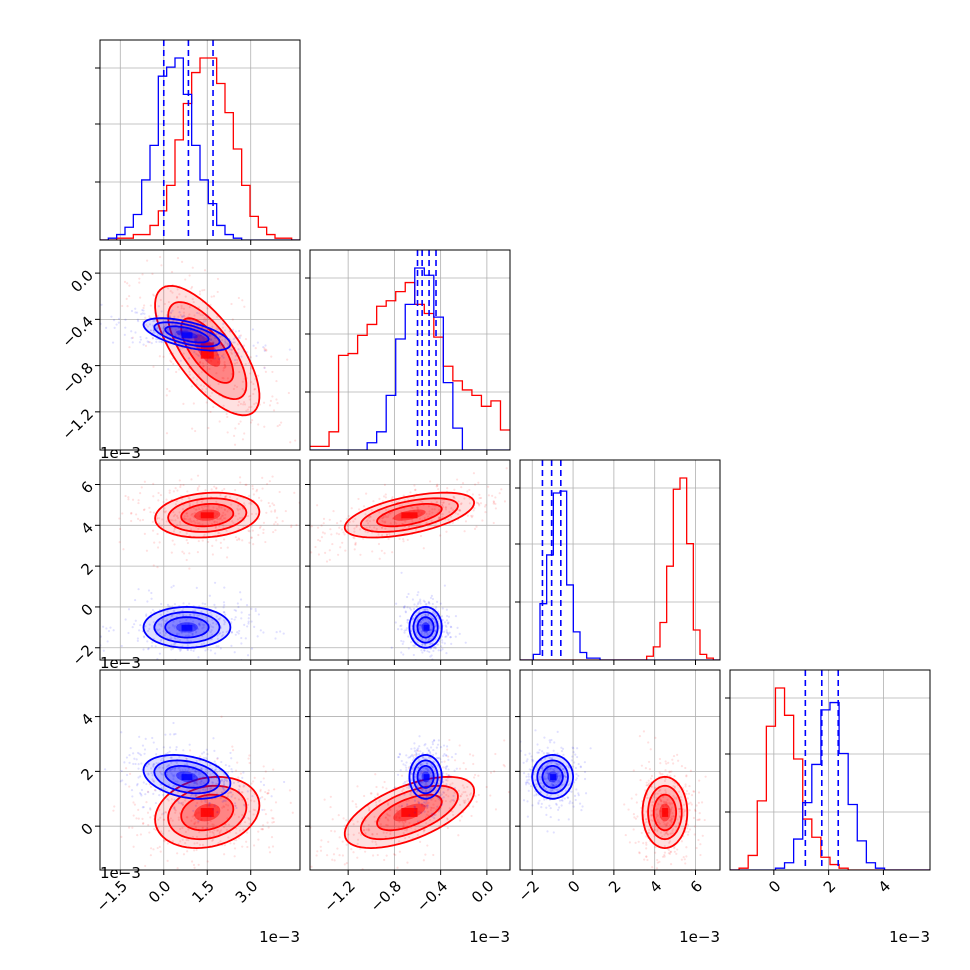 This screenshot has height=970, width=970. What do you see at coordinates (203, 892) in the screenshot?
I see `x-tick-label: 1.5` at bounding box center [203, 892].